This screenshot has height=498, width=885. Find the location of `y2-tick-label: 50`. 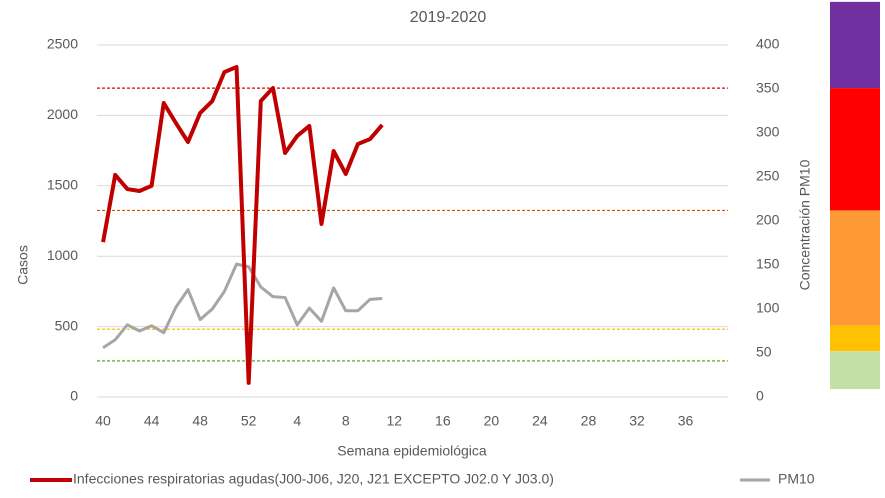

y2-tick-label: 50 is located at coordinates (764, 352).